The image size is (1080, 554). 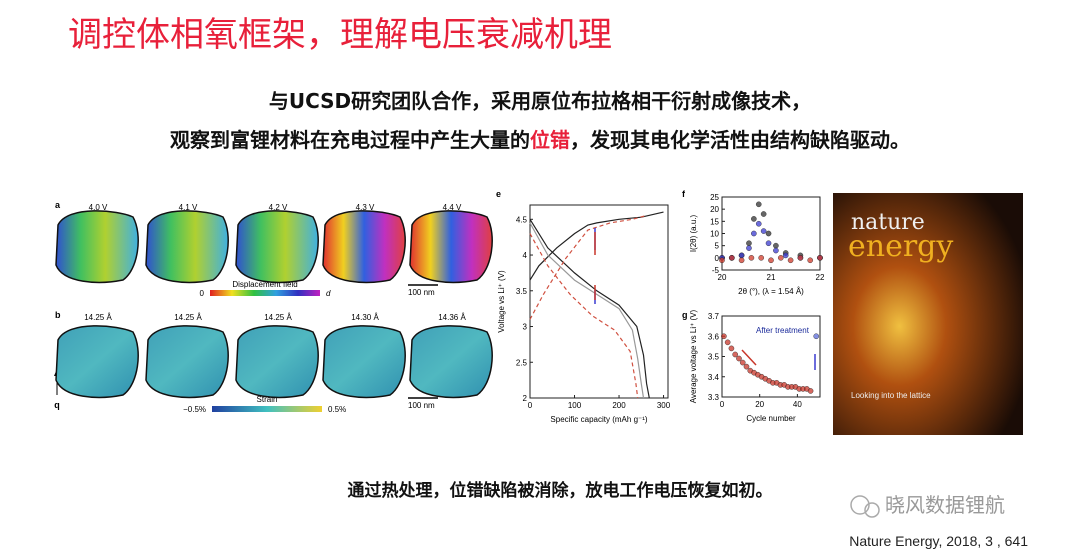 What do you see at coordinates (714, 221) in the screenshot?
I see `y-tick-label: 15` at bounding box center [714, 221].